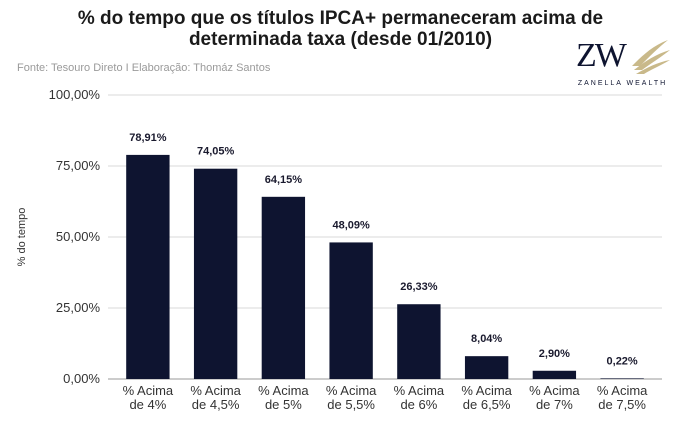 The image size is (681, 421). Describe the element at coordinates (78, 236) in the screenshot. I see `y-tick-label: 50,00%` at that location.